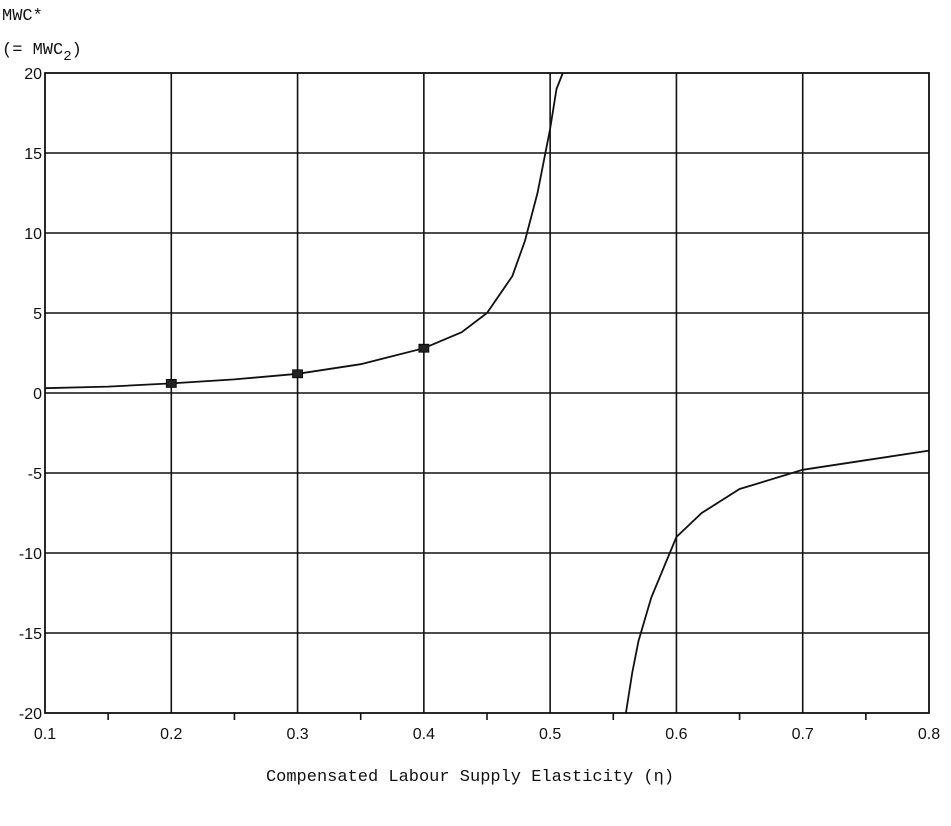 The height and width of the screenshot is (826, 951). Describe the element at coordinates (676, 734) in the screenshot. I see `x-tick-label: 0.6` at that location.